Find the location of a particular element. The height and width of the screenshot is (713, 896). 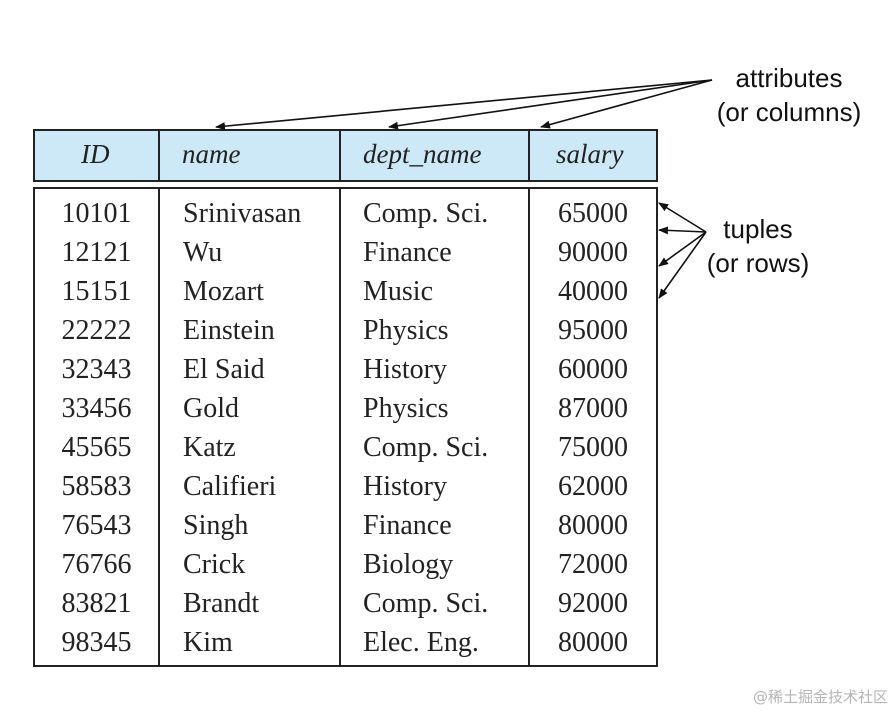

column-header-salary: salary is located at coordinates (590, 154).